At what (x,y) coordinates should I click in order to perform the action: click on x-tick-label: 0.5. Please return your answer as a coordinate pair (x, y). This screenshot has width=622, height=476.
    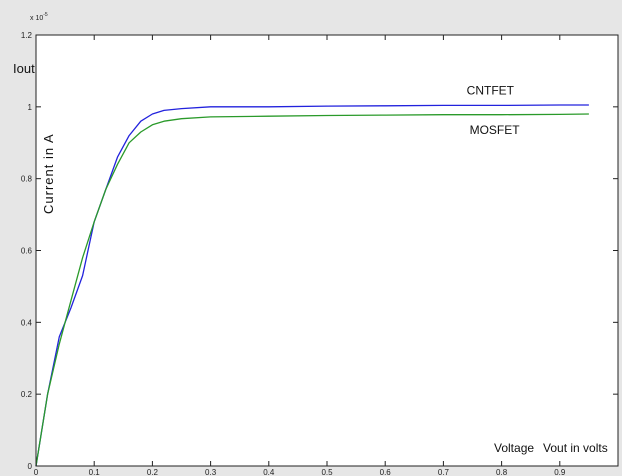
    Looking at the image, I should click on (327, 472).